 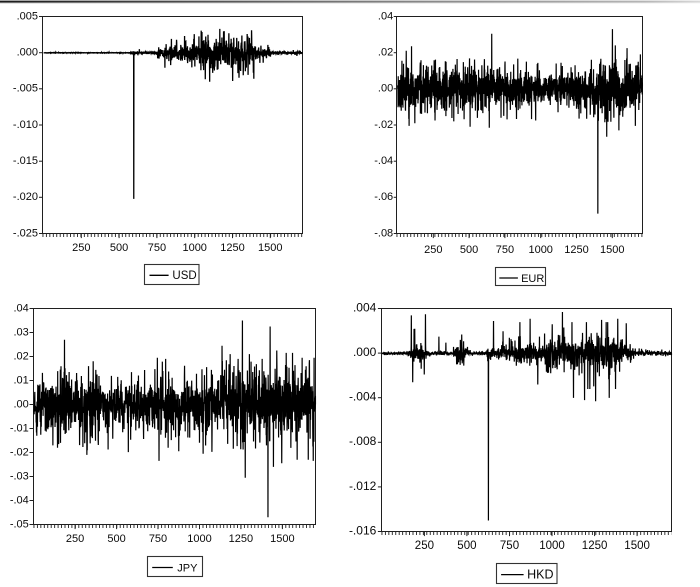 What do you see at coordinates (365, 307) in the screenshot?
I see `svg-text: .004` at bounding box center [365, 307].